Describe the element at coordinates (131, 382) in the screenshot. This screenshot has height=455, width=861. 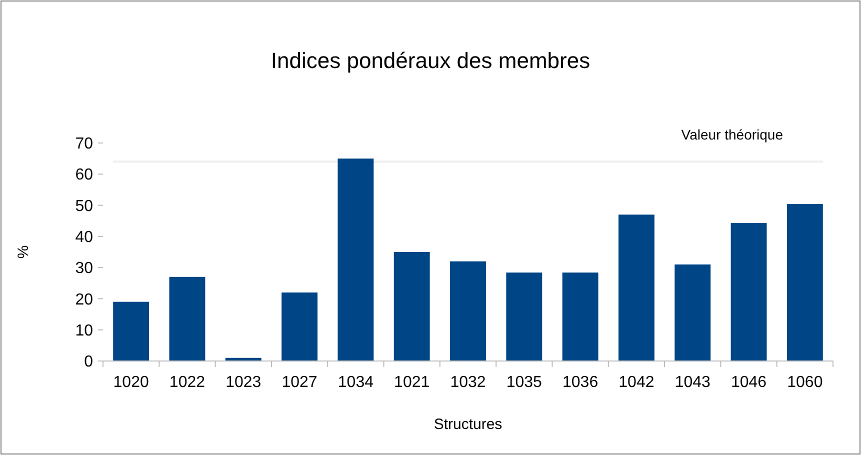
I see `x-tick-label: 1020` at that location.